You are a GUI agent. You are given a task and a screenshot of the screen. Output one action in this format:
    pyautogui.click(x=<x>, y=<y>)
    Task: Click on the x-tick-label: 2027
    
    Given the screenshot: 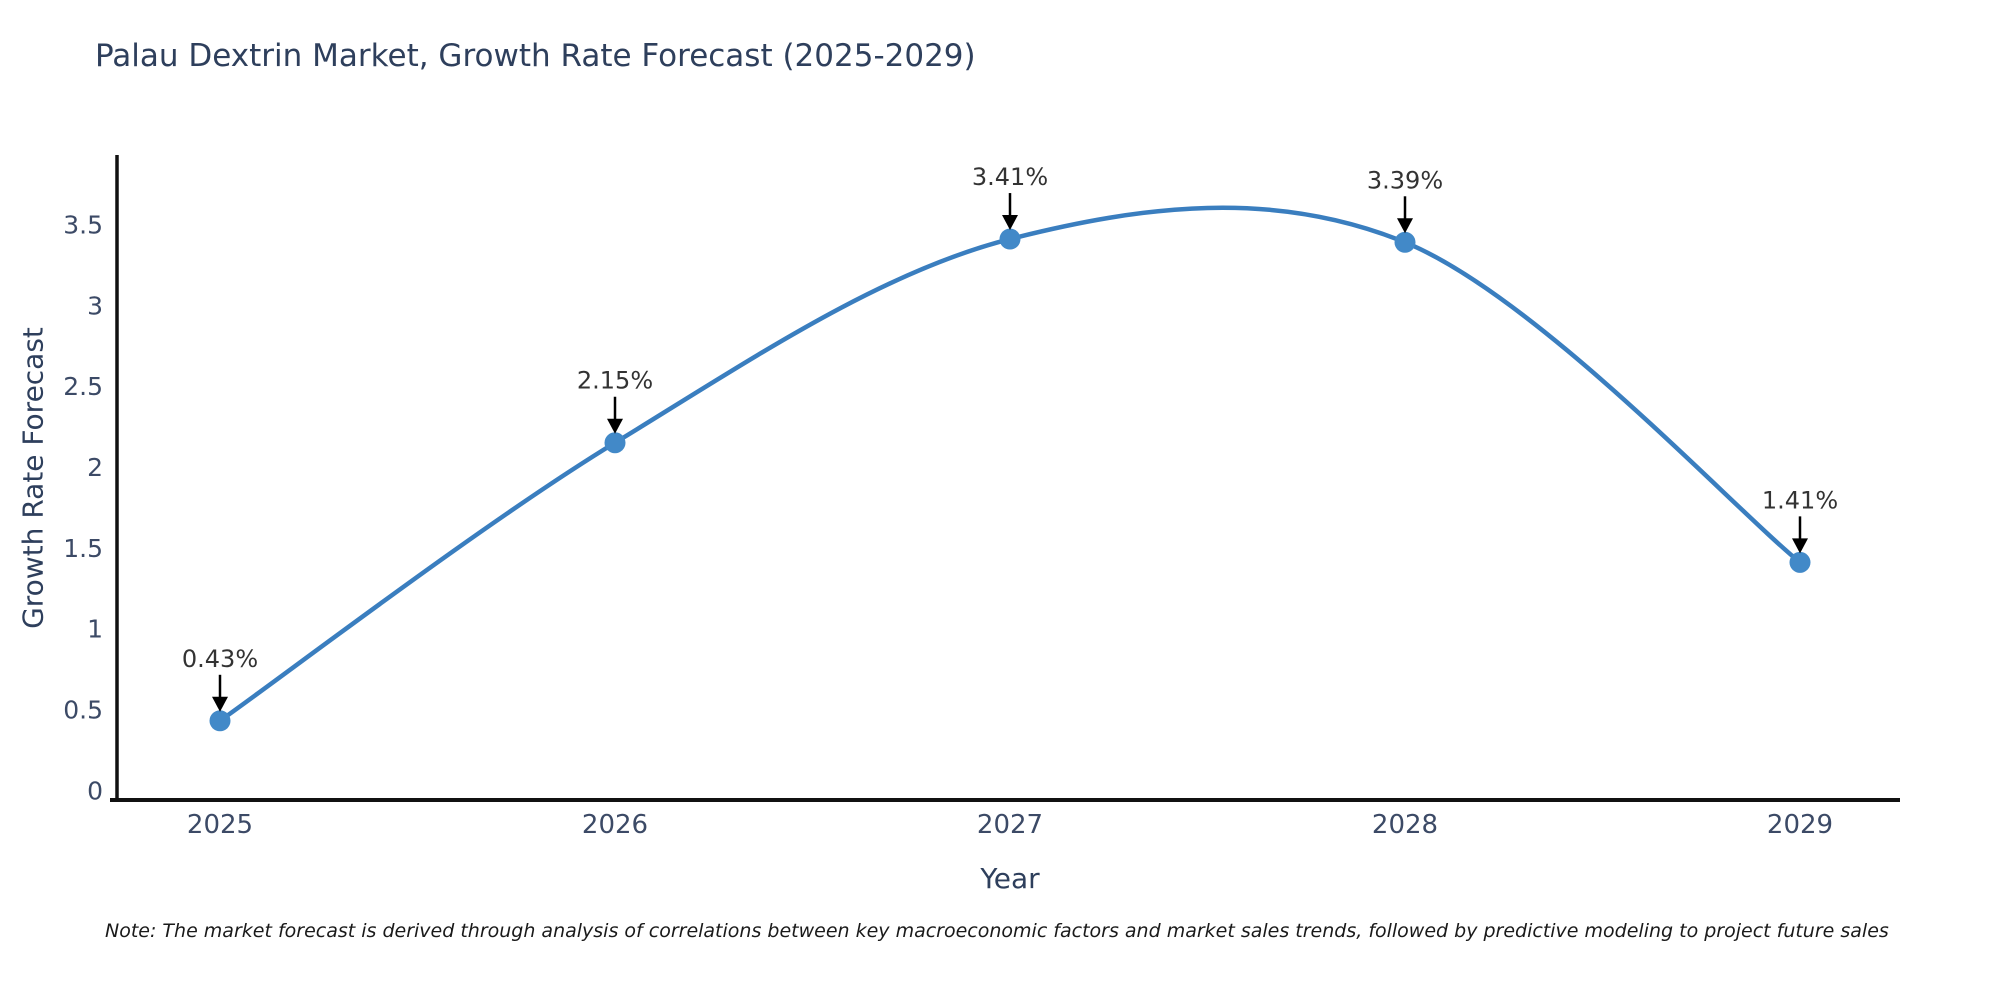 What is the action you would take?
    pyautogui.click(x=1010, y=825)
    